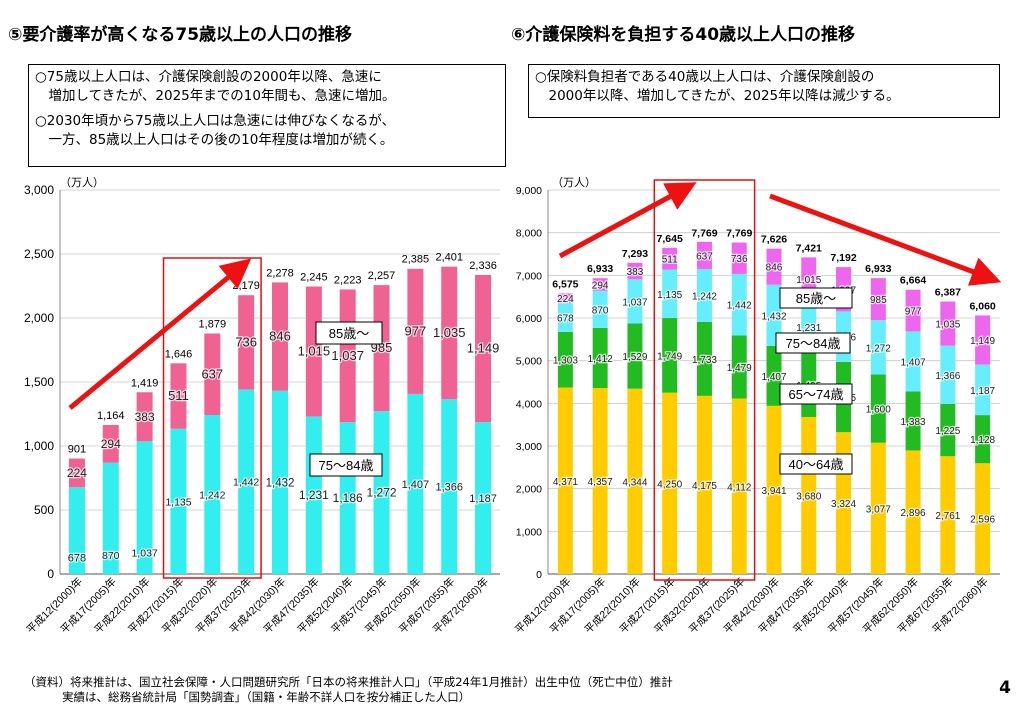  Describe the element at coordinates (266, 697) in the screenshot. I see `source-footnote-line-2: 実績は、総務省統計局「国勢調査」（国籍・年齢不詳人口を按分補正した人口）` at that location.